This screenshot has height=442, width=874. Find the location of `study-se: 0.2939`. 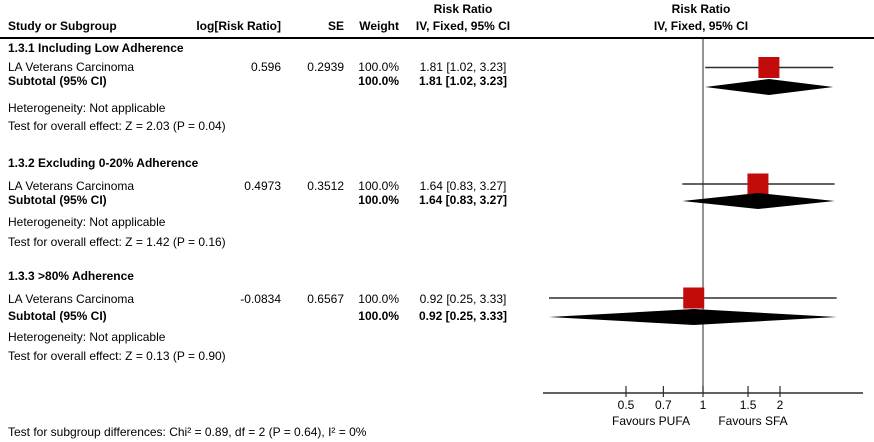

study-se: 0.2939 is located at coordinates (325, 67).